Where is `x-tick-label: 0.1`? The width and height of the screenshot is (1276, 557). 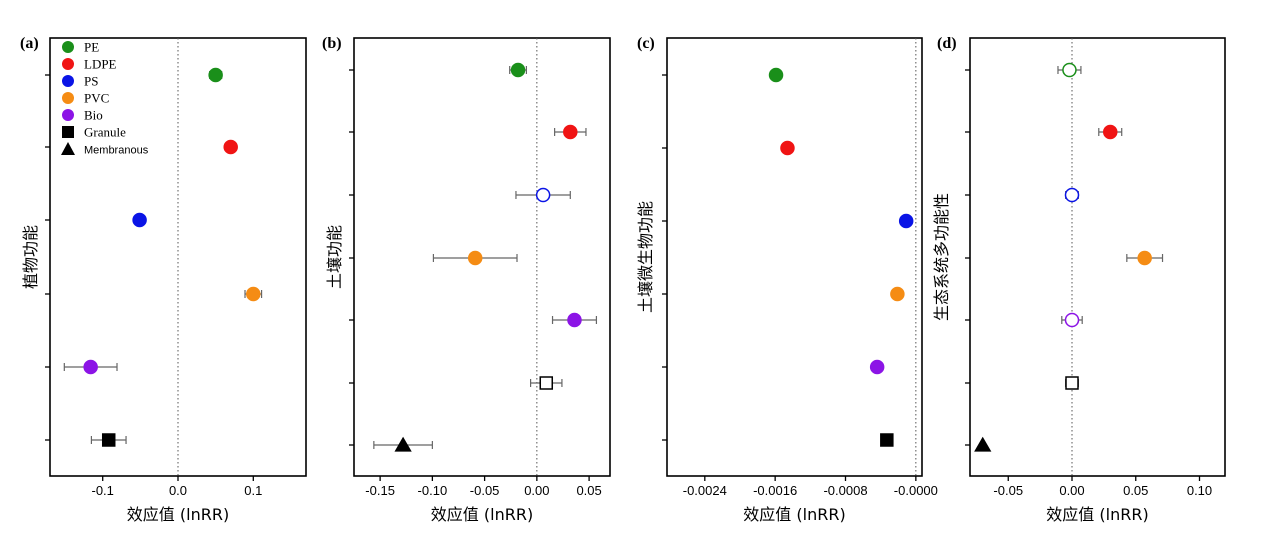 x-tick-label: 0.1 is located at coordinates (253, 490).